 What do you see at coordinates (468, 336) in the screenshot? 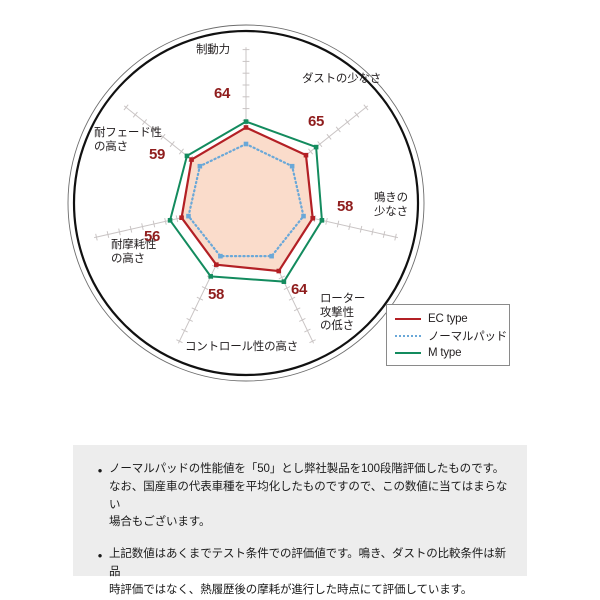
I see `legend-label-normal-pad: ノーマルパッド` at bounding box center [468, 336].